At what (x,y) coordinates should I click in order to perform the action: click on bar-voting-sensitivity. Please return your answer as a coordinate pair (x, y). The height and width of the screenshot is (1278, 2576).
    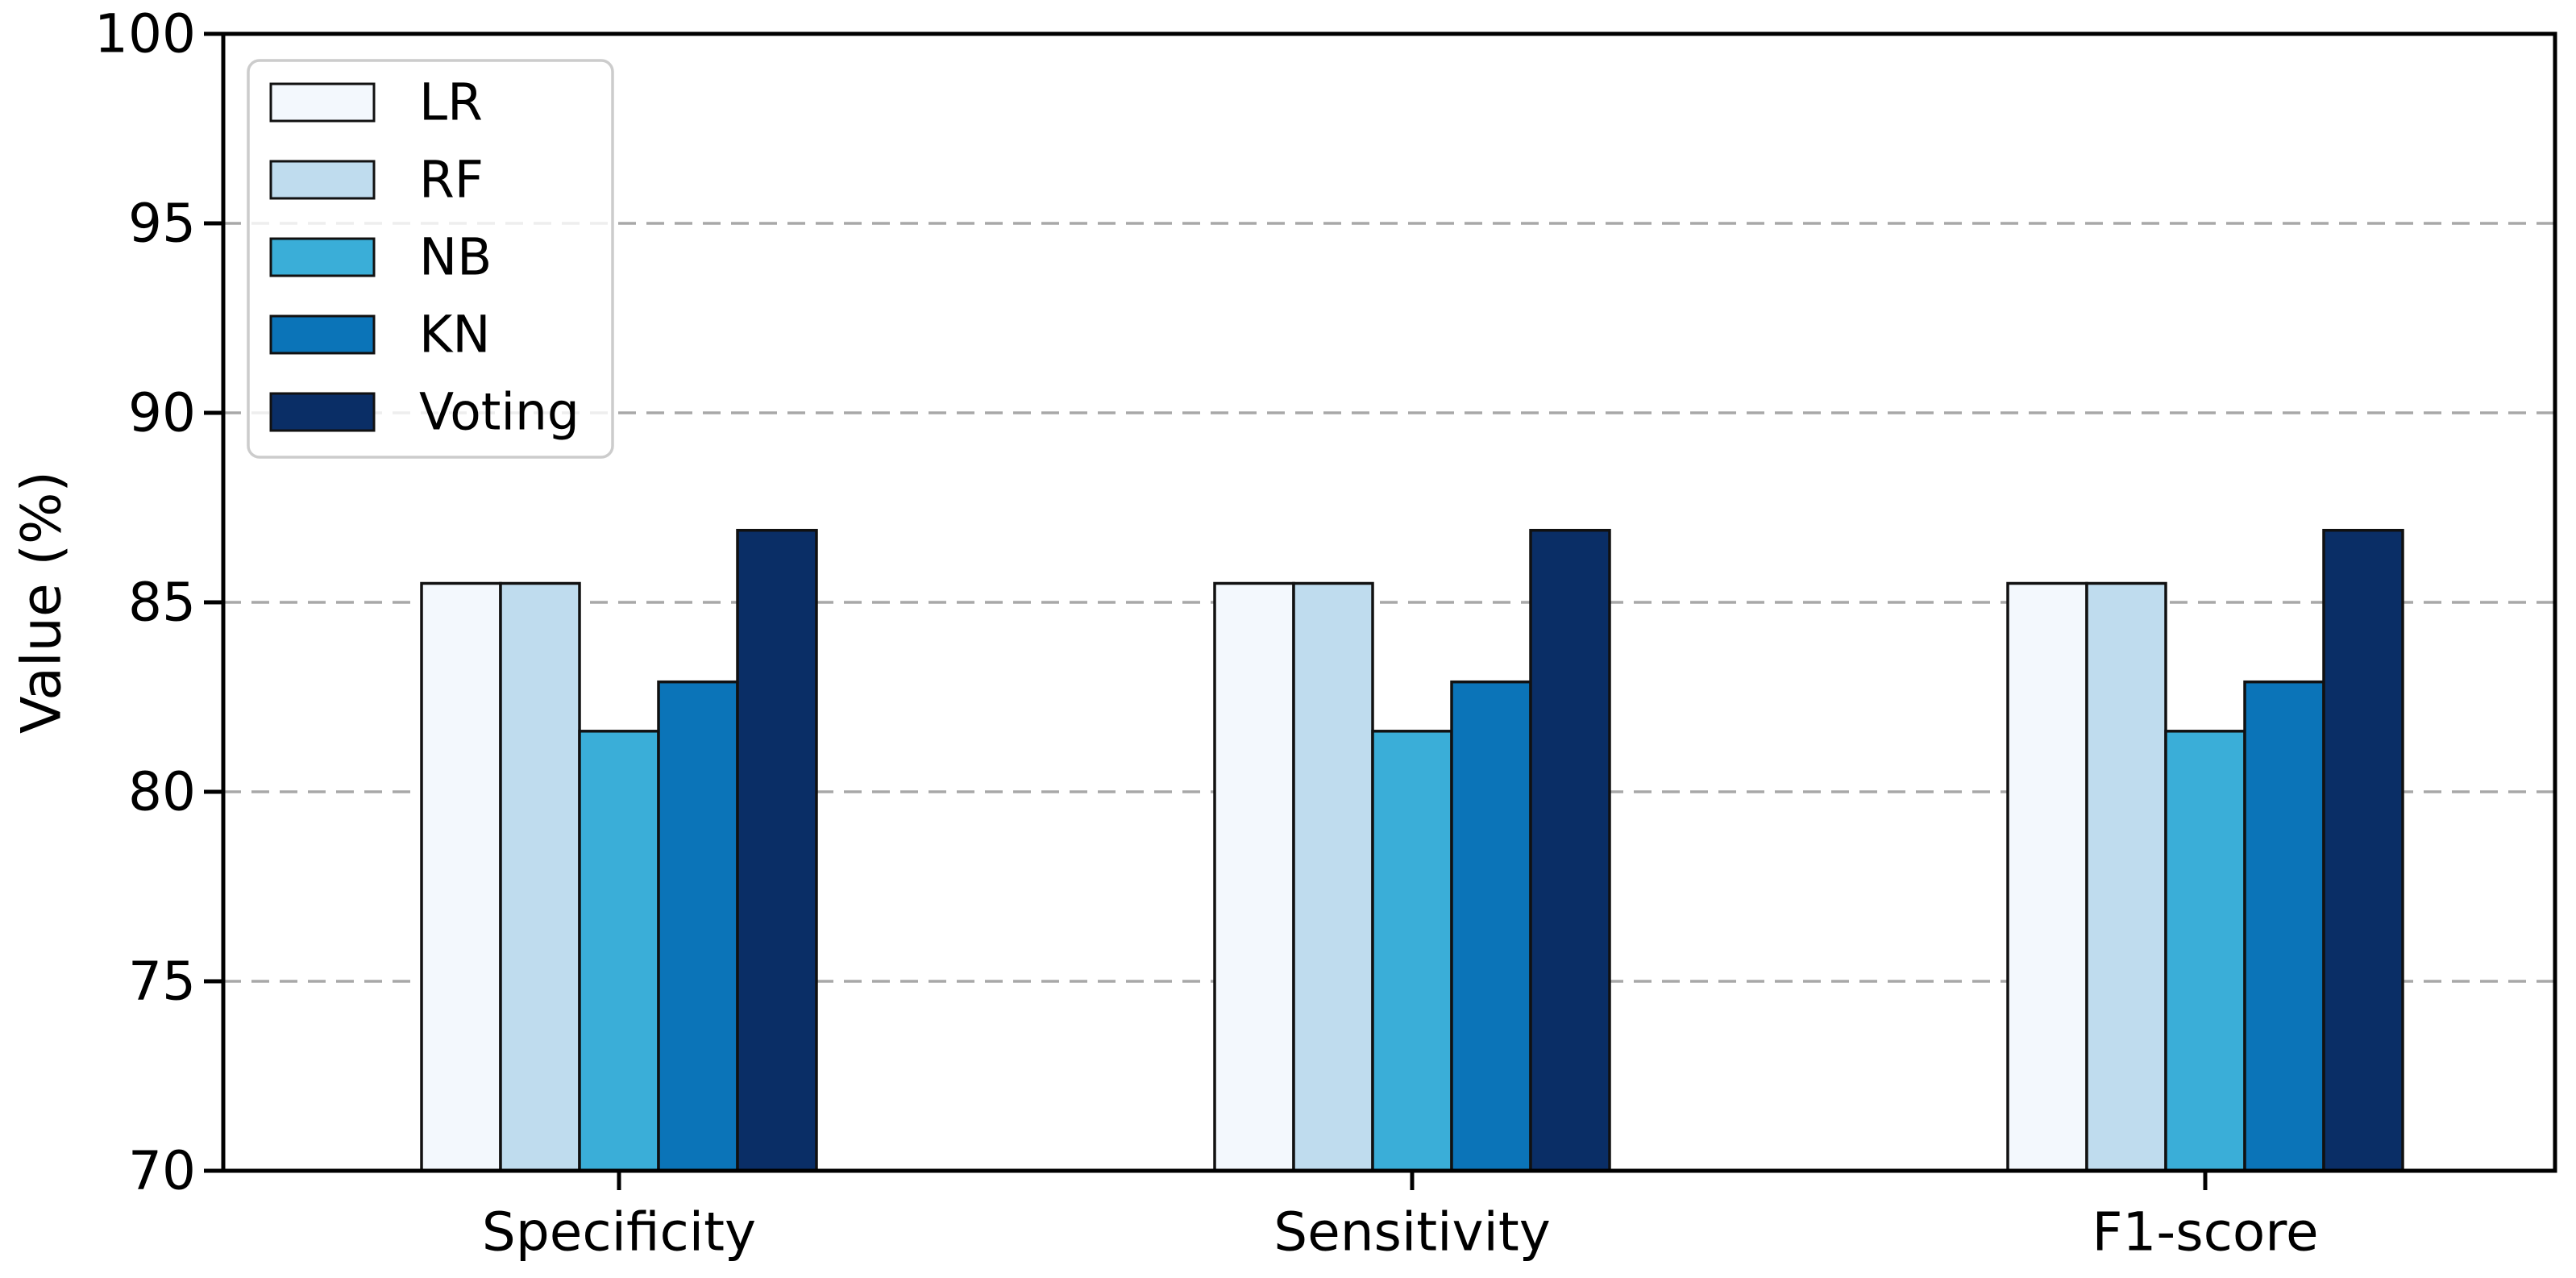
    Looking at the image, I should click on (1570, 850).